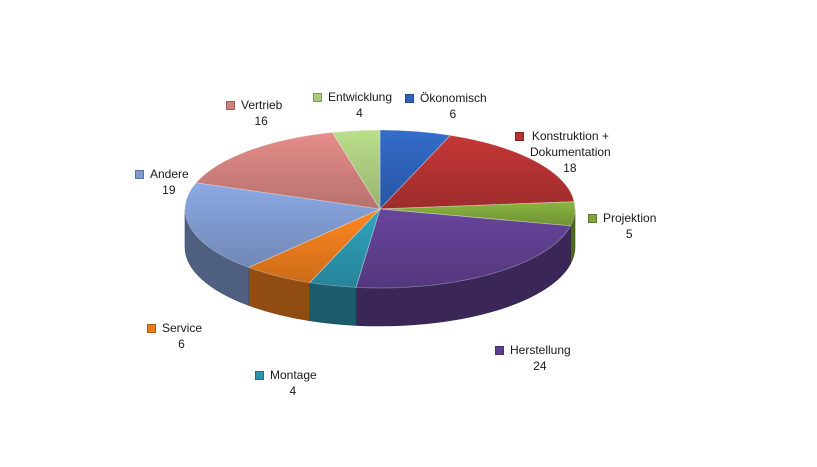  Describe the element at coordinates (570, 144) in the screenshot. I see `slice-label: Konstruktion + Dokumentation` at that location.